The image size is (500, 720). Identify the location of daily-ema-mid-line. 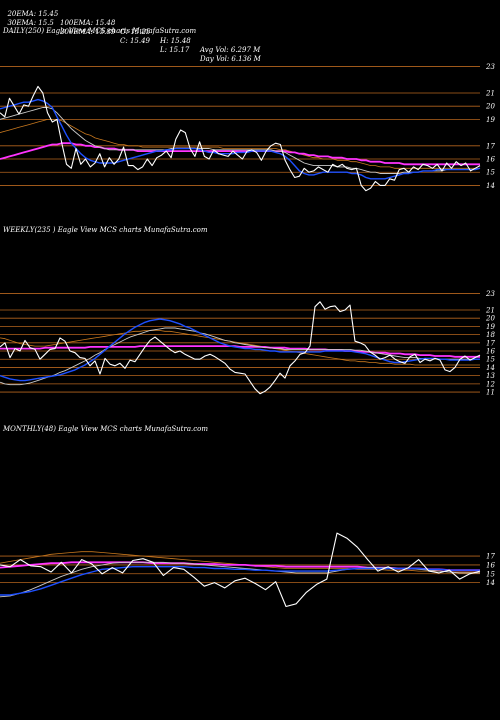
(240, 140).